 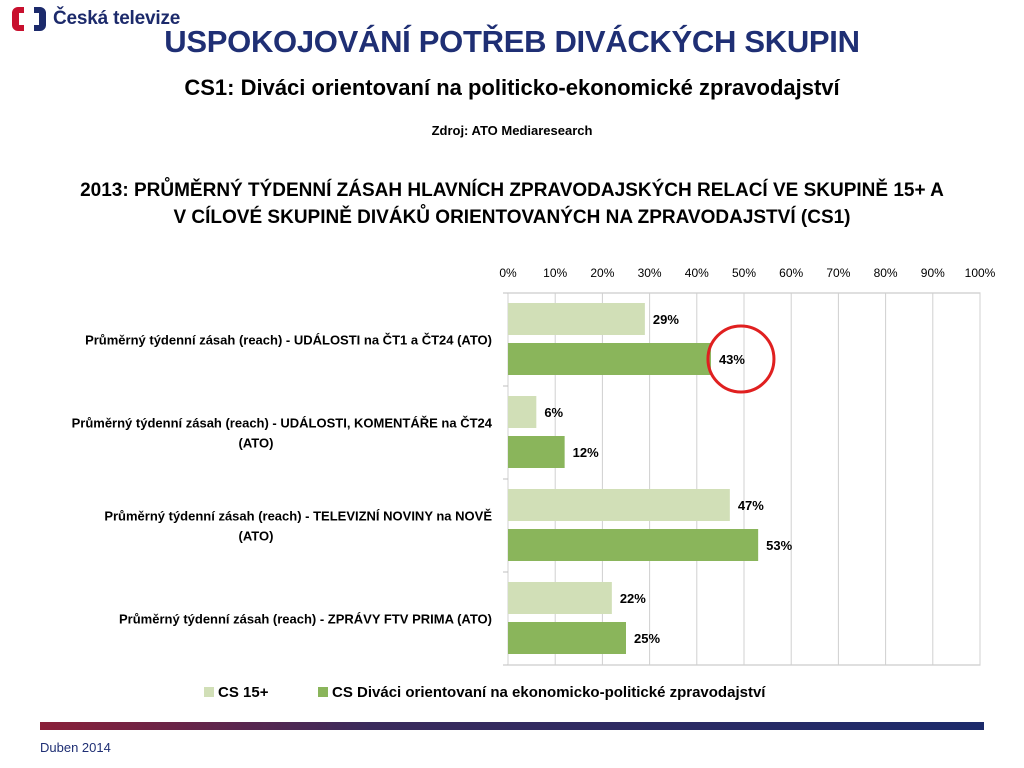 I want to click on x-tick-label: 80%, so click(x=886, y=273).